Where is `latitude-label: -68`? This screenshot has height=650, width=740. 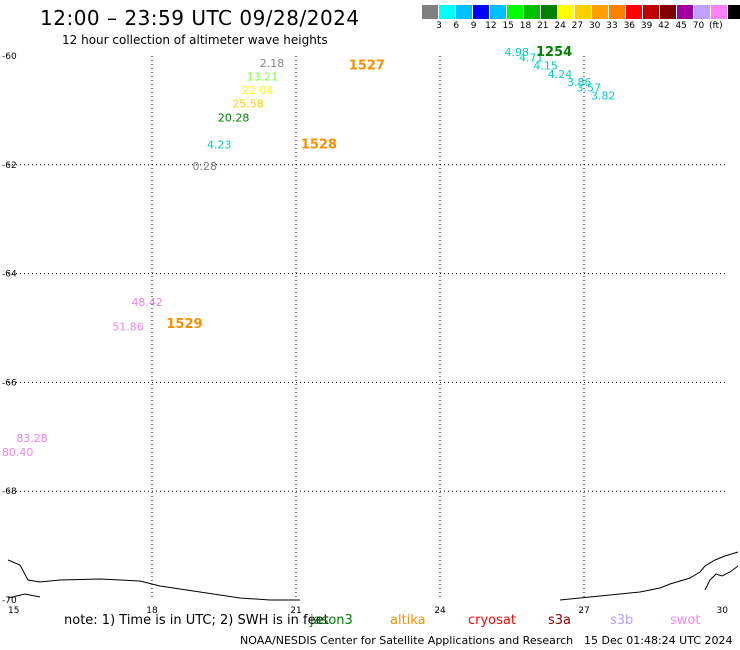 latitude-label: -68 is located at coordinates (9, 492).